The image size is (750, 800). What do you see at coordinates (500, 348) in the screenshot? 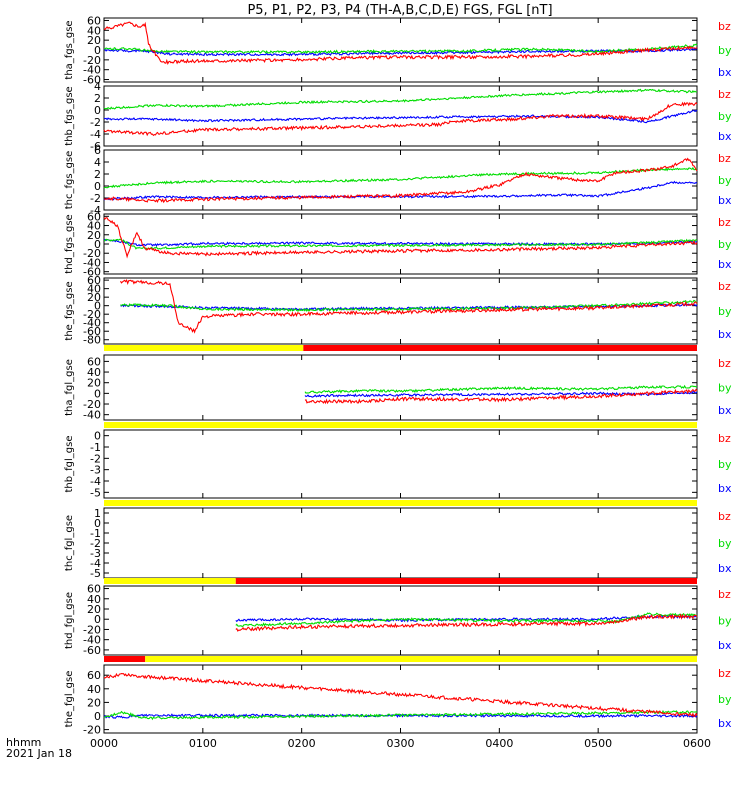
I see `mode-bar-red` at bounding box center [500, 348].